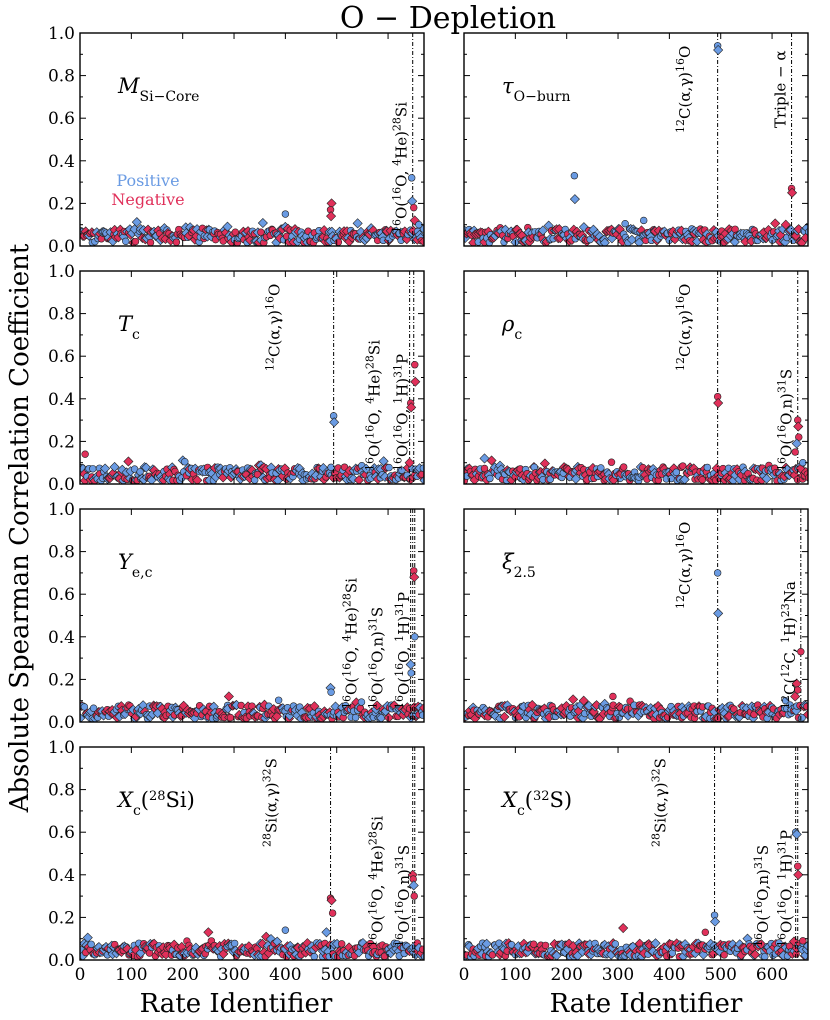  What do you see at coordinates (785, 420) in the screenshot?
I see `reaction-label: 16O(16O,n)31S` at bounding box center [785, 420].